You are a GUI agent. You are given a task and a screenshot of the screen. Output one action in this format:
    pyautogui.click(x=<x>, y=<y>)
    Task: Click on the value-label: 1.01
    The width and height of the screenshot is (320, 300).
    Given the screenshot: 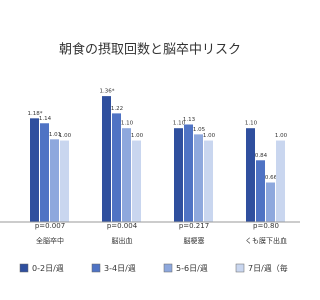 What is the action you would take?
    pyautogui.click(x=55, y=135)
    